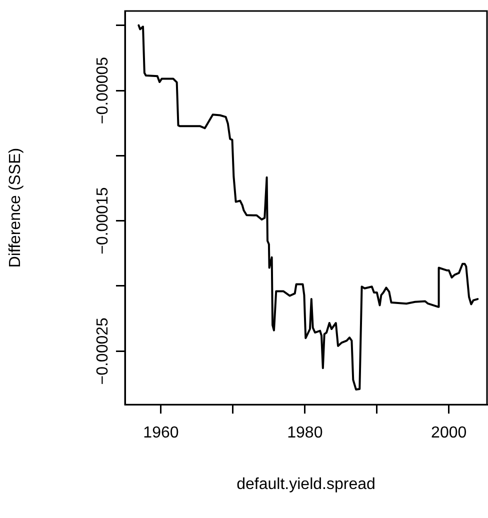 Image resolution: width=488 pixels, height=518 pixels. I want to click on y-tick-label: −0.00015, so click(103, 220).